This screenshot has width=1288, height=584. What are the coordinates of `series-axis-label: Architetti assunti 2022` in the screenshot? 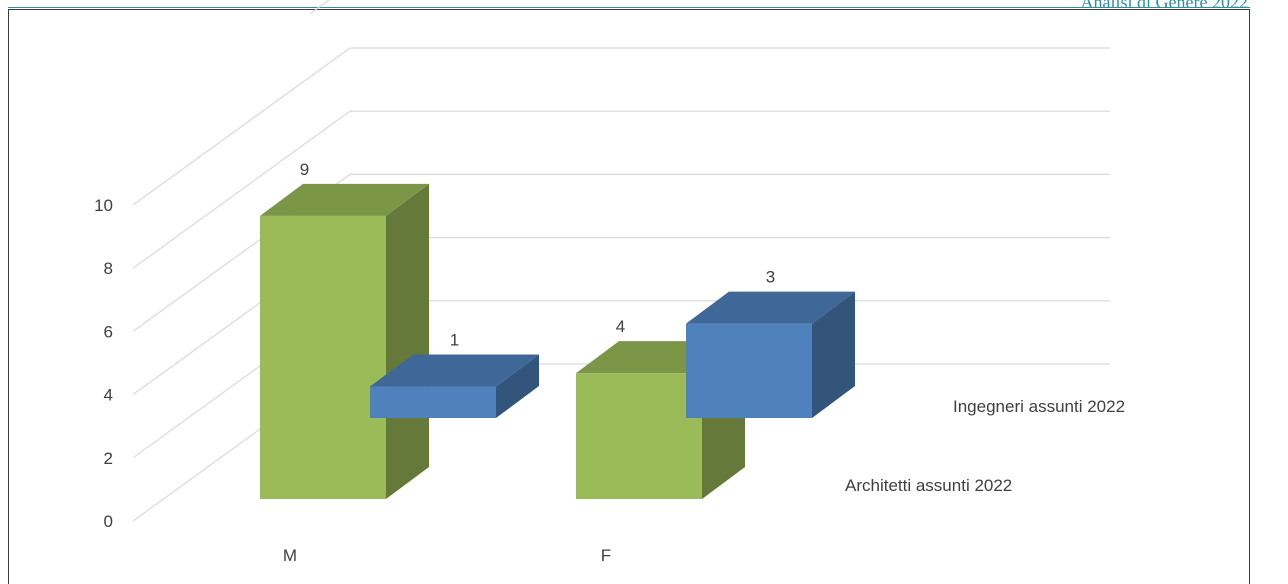 It's located at (928, 485).